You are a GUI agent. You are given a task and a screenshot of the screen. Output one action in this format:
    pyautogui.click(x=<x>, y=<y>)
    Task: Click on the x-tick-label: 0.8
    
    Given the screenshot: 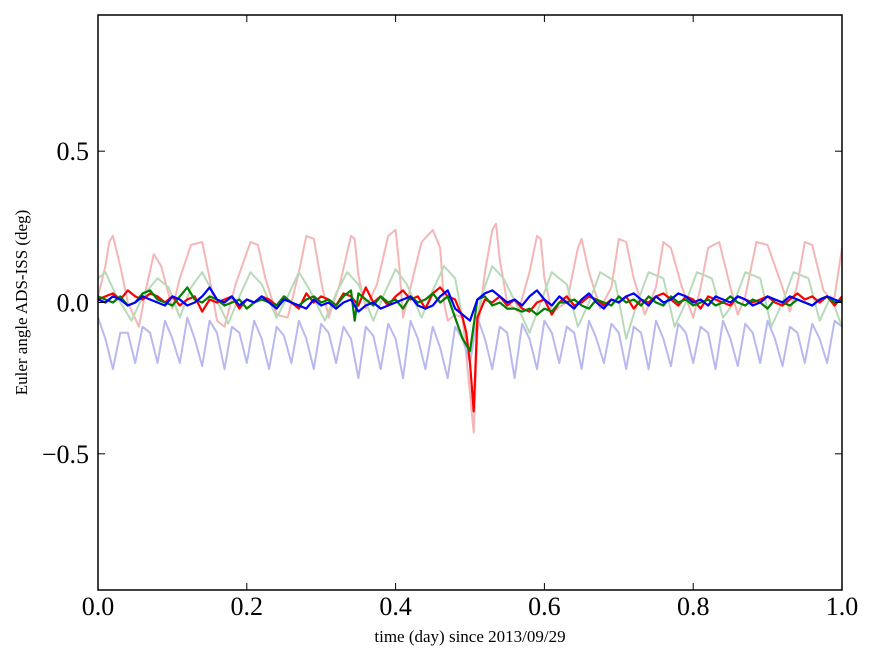 What is the action you would take?
    pyautogui.click(x=693, y=606)
    